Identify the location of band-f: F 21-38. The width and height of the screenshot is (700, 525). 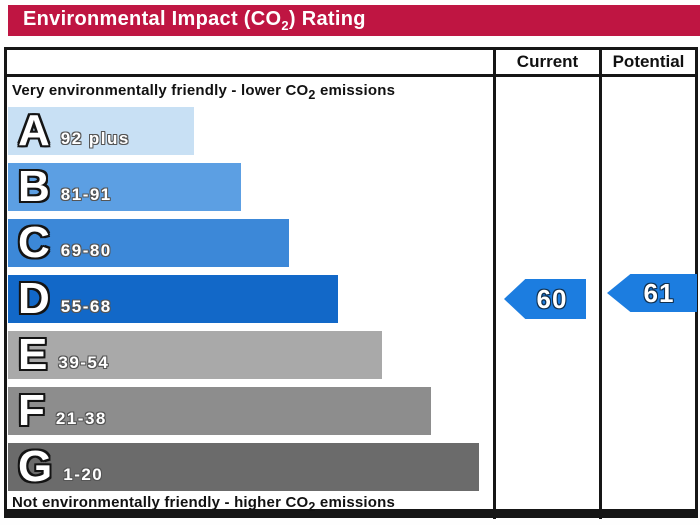
(219, 411).